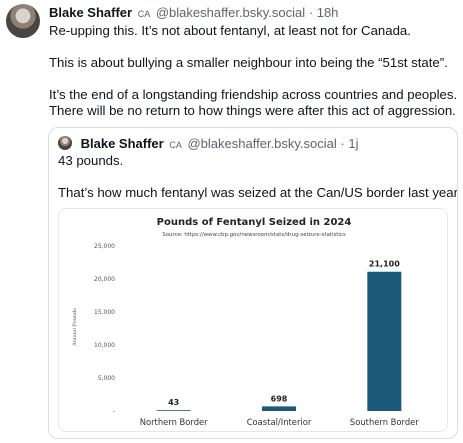 This screenshot has height=443, width=463. Describe the element at coordinates (173, 410) in the screenshot. I see `bar-northern-border` at that location.